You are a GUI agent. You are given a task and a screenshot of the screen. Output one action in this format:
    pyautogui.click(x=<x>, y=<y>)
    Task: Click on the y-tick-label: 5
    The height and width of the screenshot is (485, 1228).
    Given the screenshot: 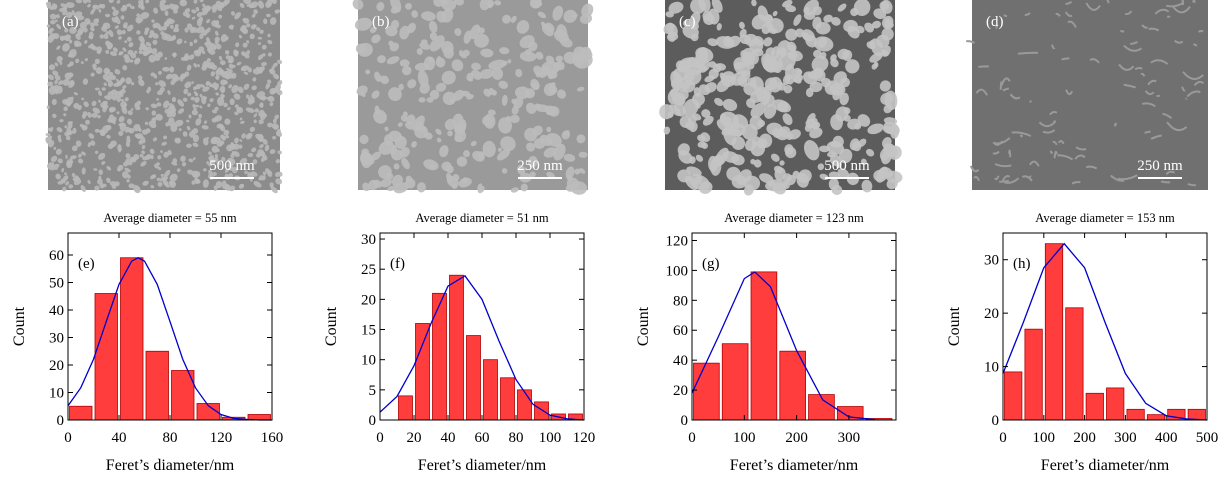 What is the action you would take?
    pyautogui.click(x=373, y=391)
    